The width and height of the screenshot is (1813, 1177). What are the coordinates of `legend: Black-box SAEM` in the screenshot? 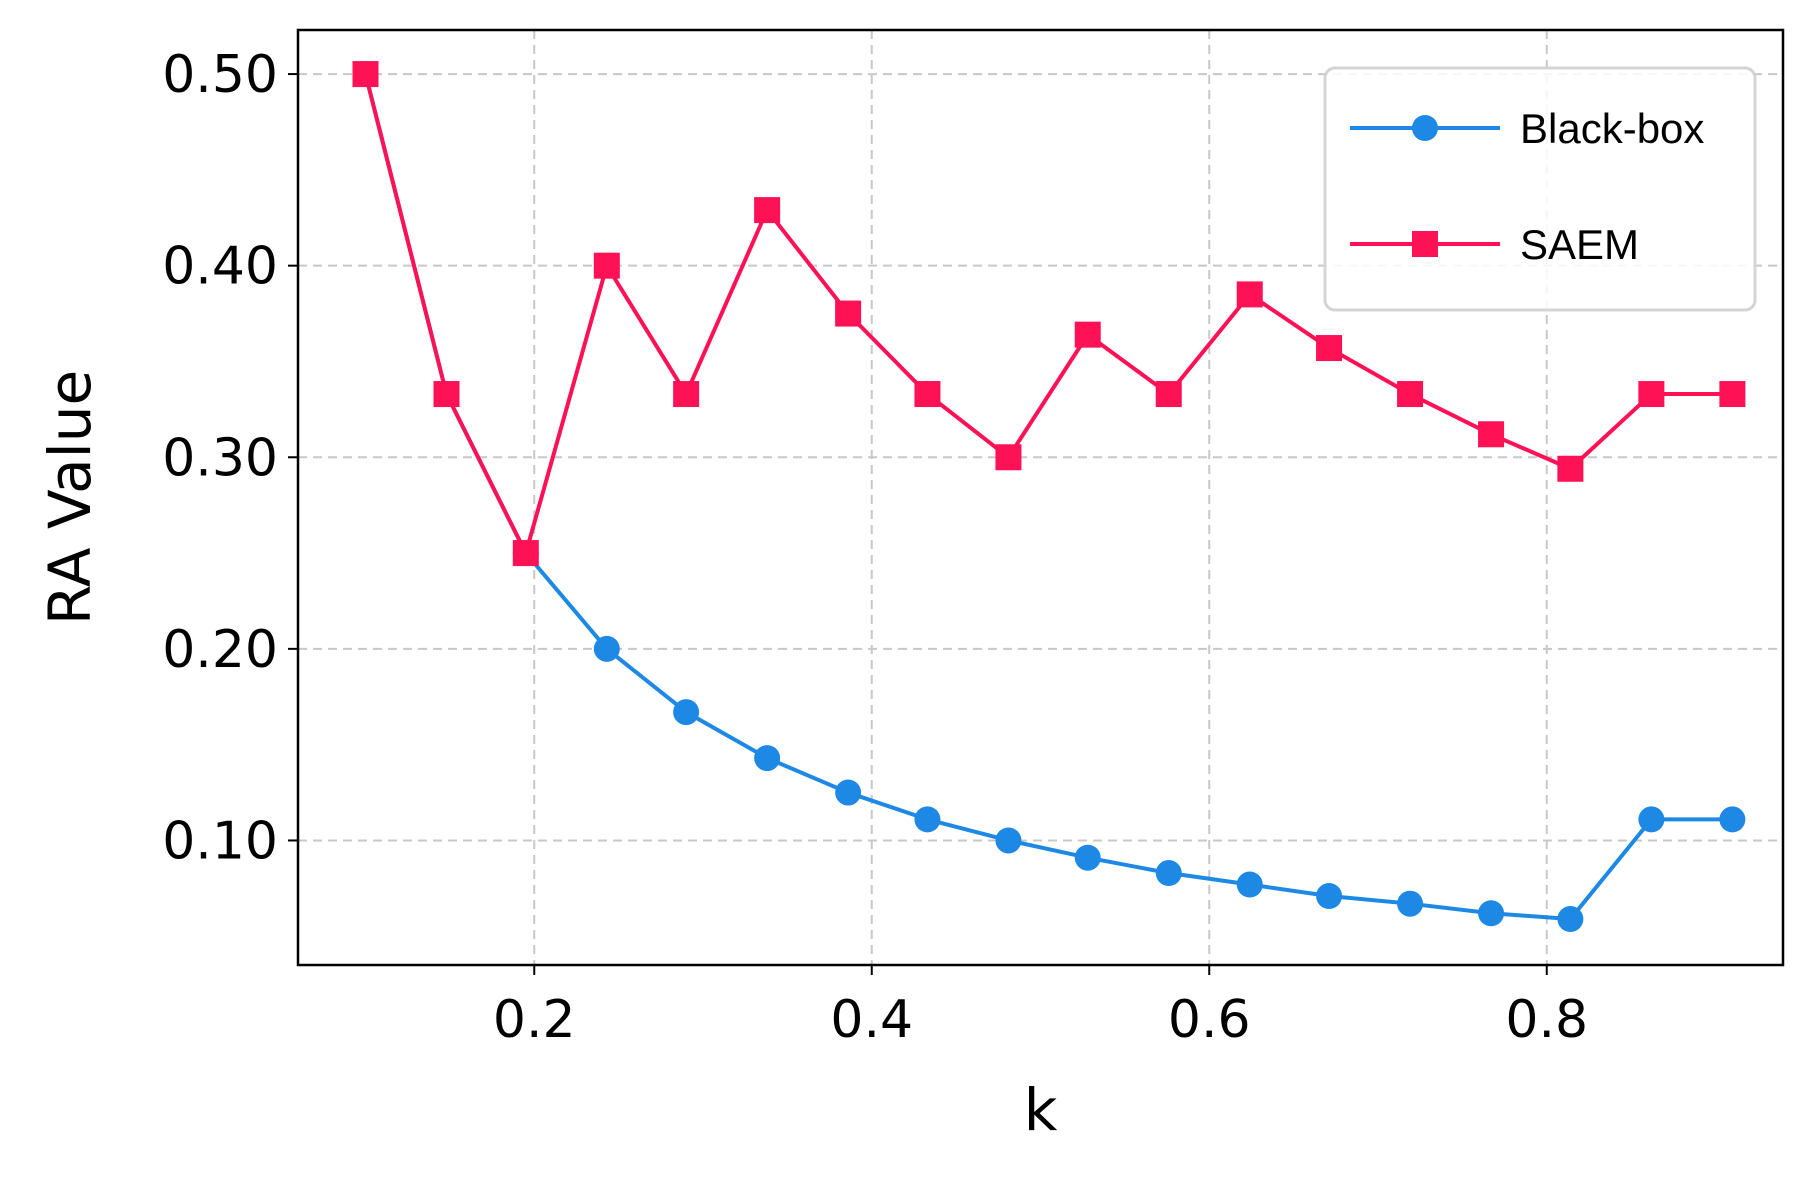 It's located at (1540, 189).